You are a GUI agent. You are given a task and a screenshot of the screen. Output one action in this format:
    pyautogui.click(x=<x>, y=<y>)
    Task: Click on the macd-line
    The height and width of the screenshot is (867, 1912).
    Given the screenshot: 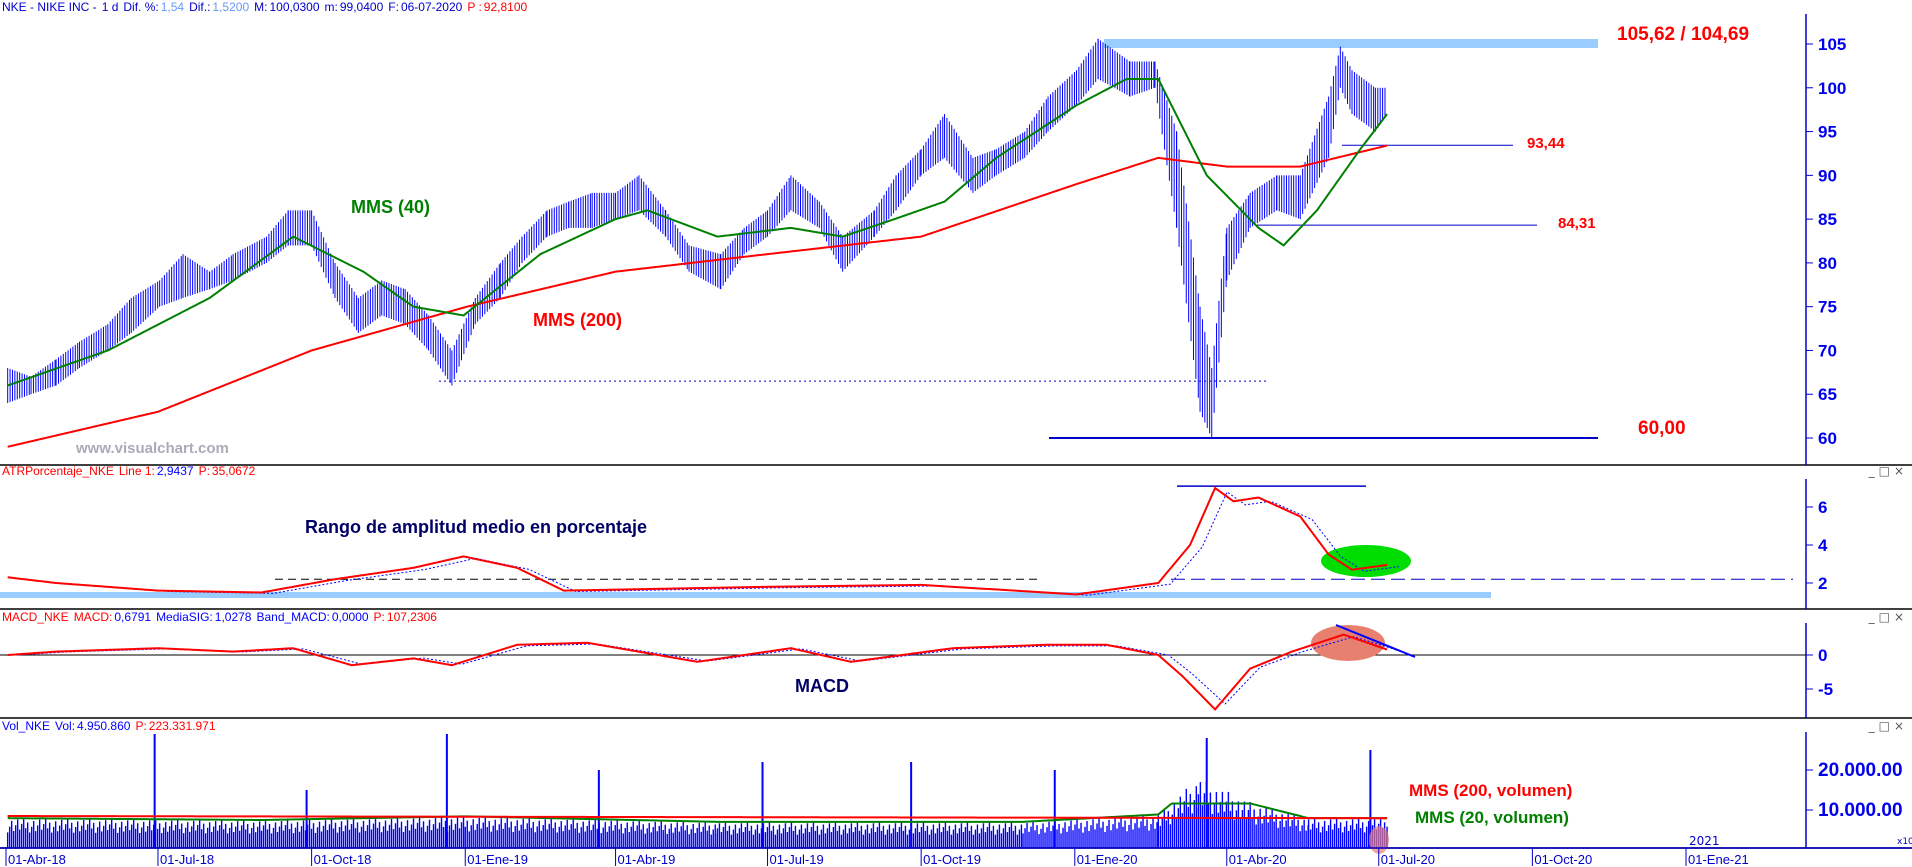 What is the action you would take?
    pyautogui.click(x=697, y=672)
    